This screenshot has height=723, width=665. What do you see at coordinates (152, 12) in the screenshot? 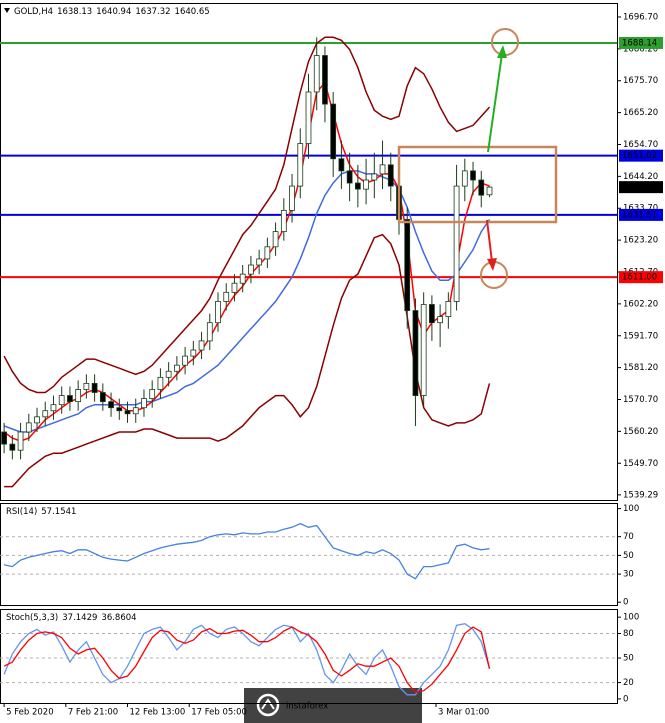
I see `last-low: 1637.32` at bounding box center [152, 12].